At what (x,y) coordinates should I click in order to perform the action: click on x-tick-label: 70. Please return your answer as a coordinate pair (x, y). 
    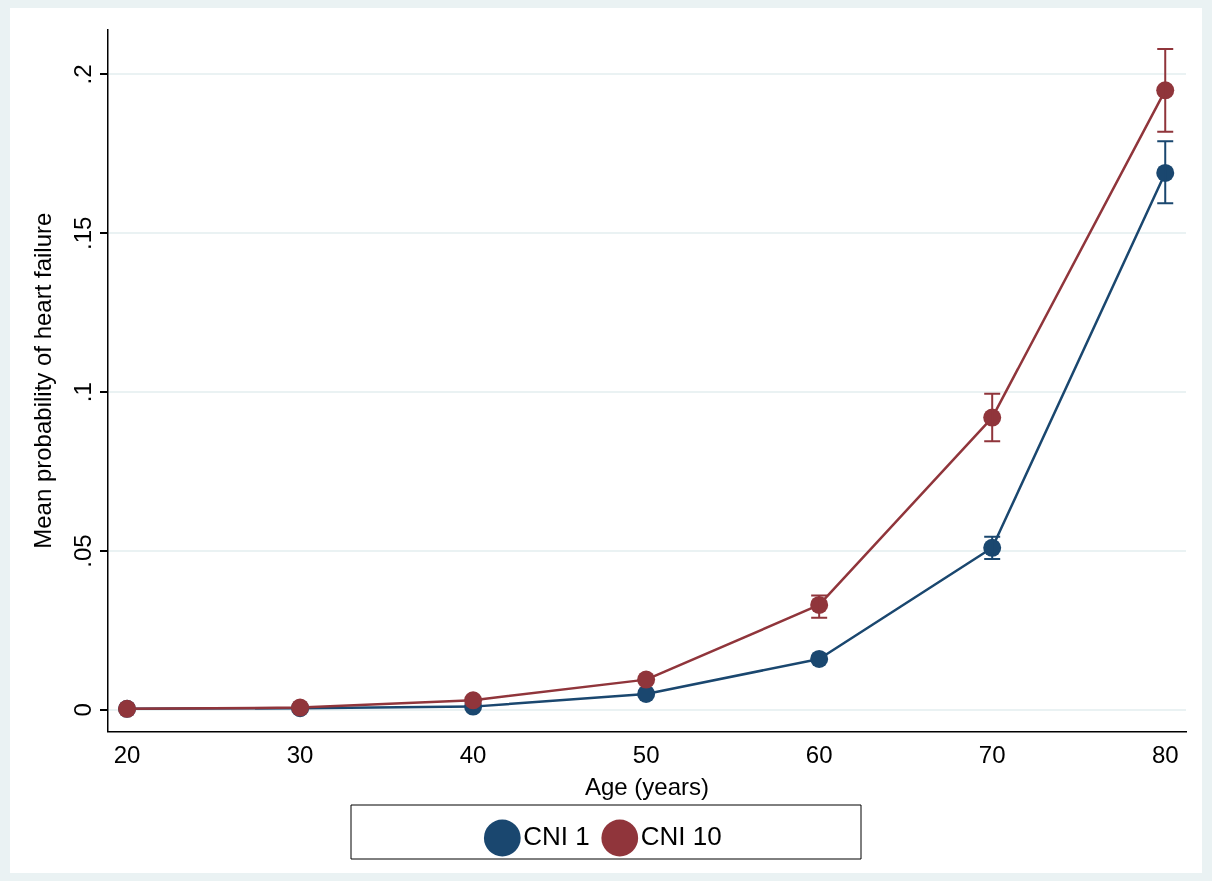
    Looking at the image, I should click on (992, 755).